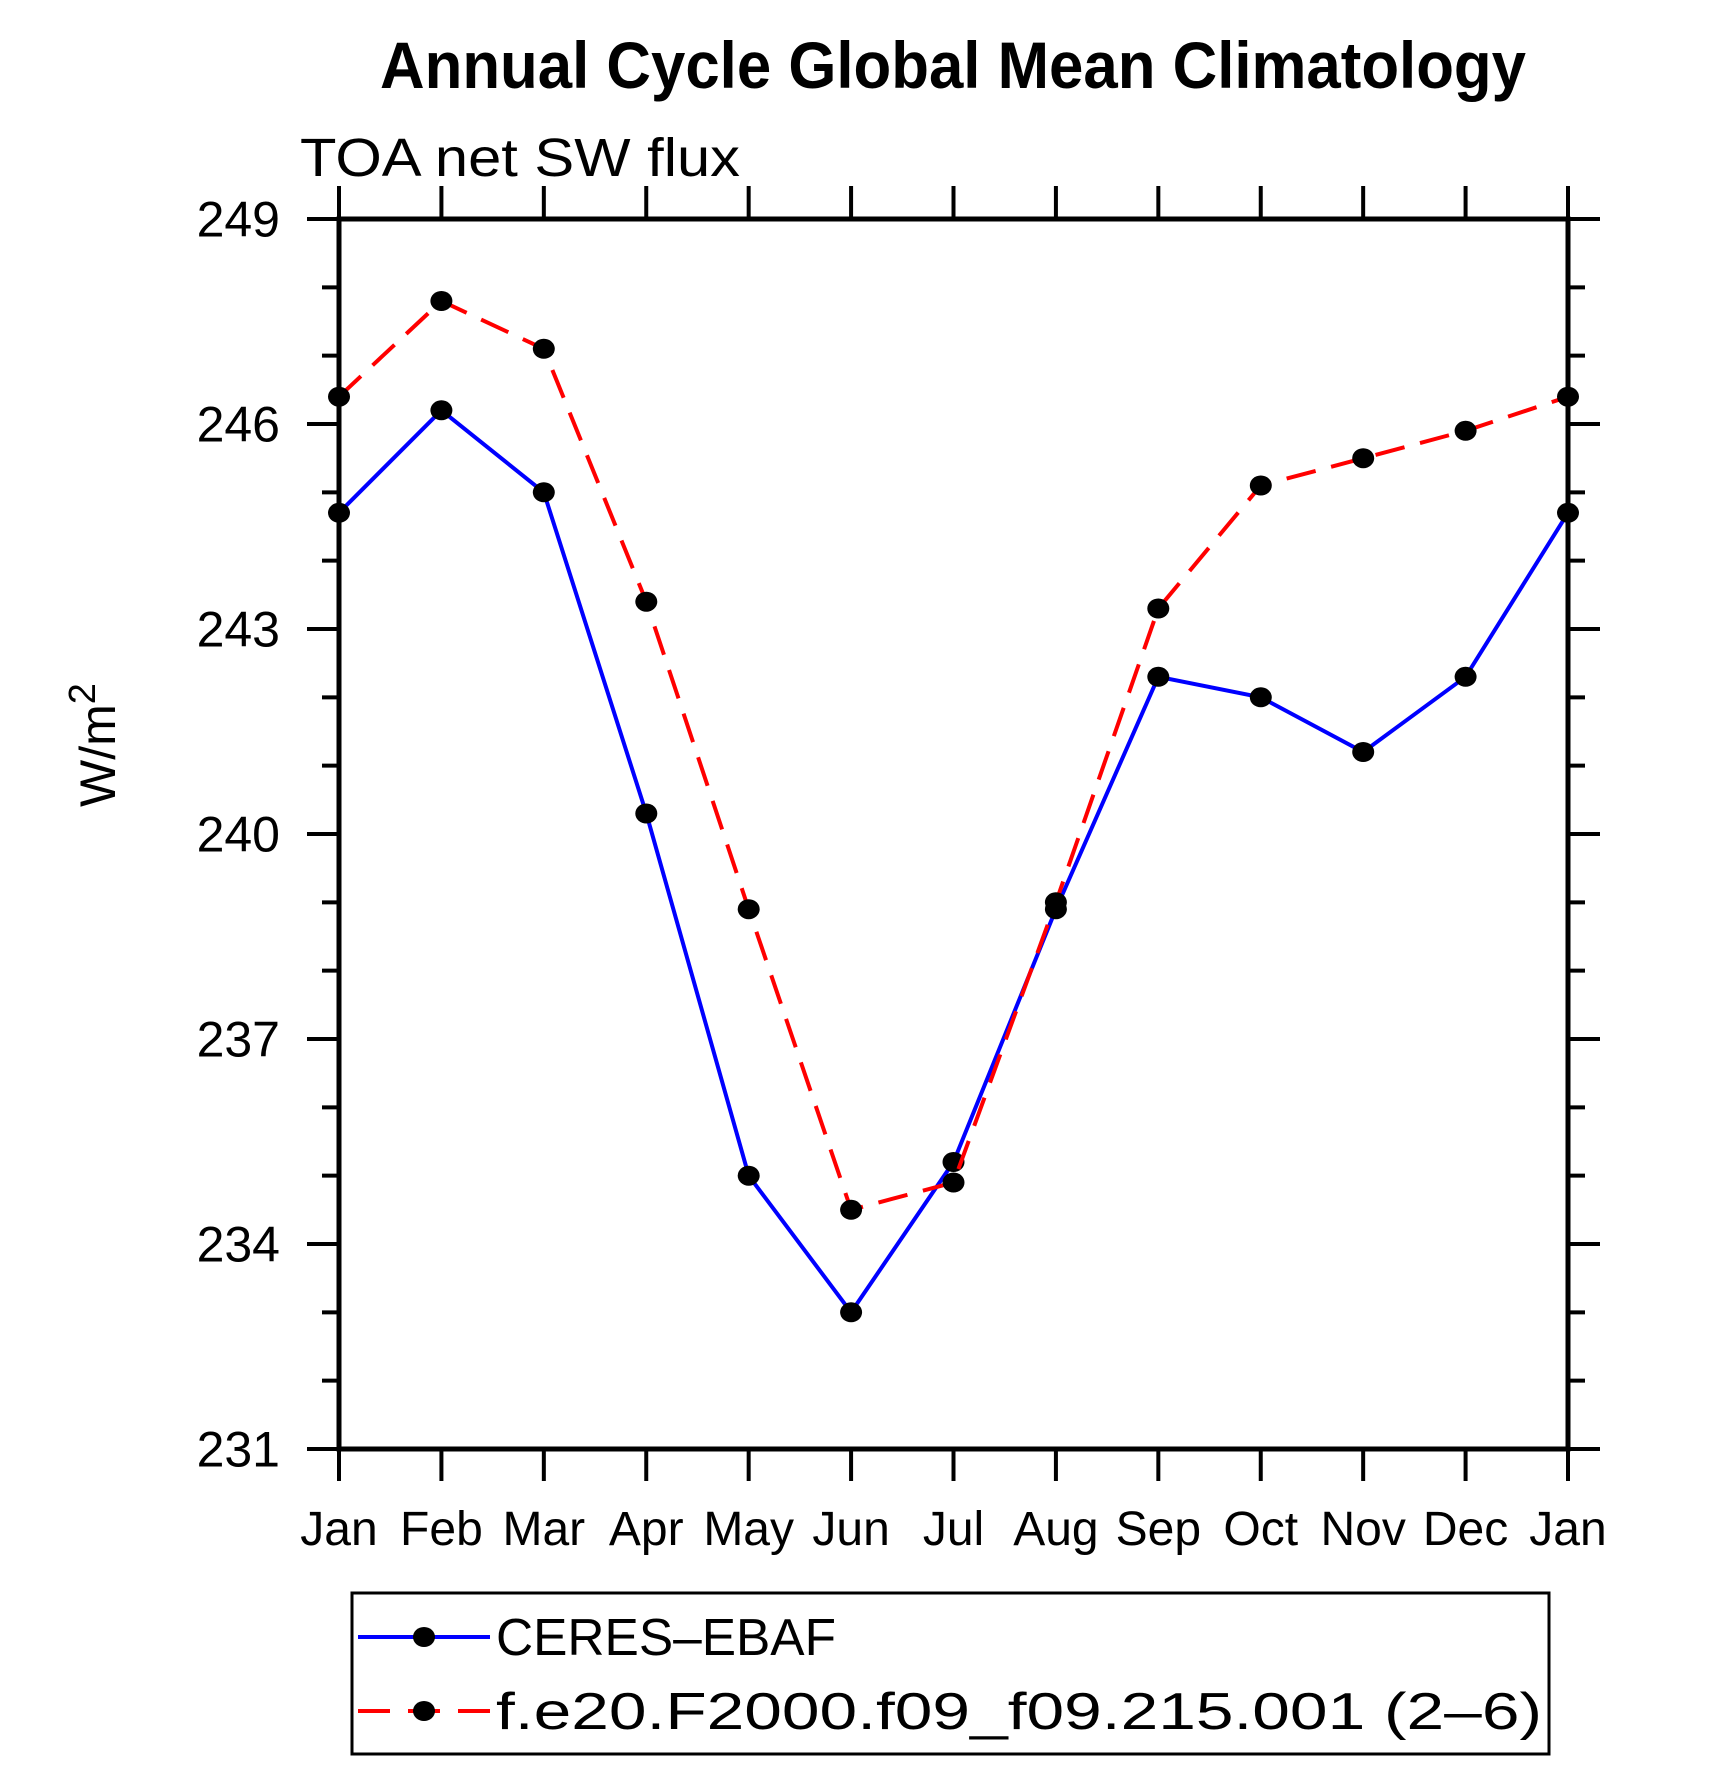  What do you see at coordinates (238, 1450) in the screenshot?
I see `y-axis-tick-label: 231` at bounding box center [238, 1450].